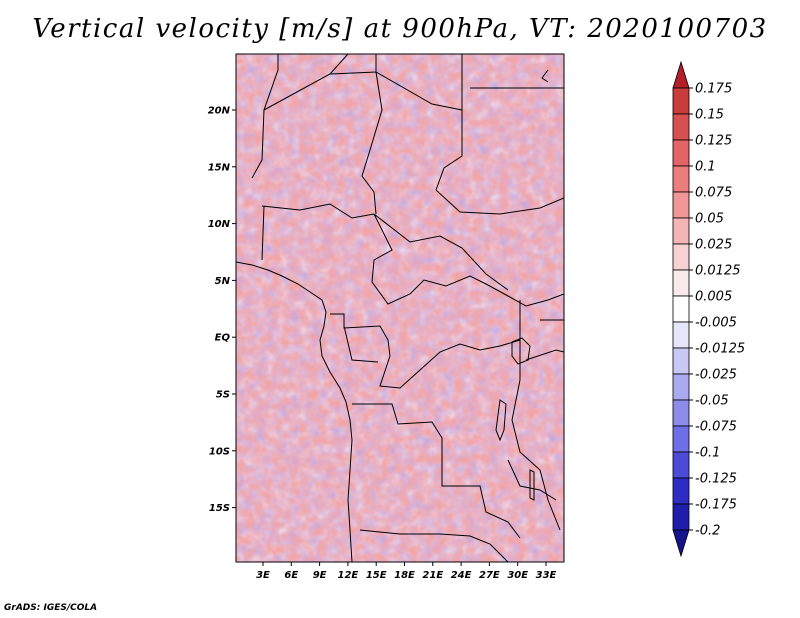 This screenshot has height=618, width=800. I want to click on lon-label: 18E, so click(404, 575).